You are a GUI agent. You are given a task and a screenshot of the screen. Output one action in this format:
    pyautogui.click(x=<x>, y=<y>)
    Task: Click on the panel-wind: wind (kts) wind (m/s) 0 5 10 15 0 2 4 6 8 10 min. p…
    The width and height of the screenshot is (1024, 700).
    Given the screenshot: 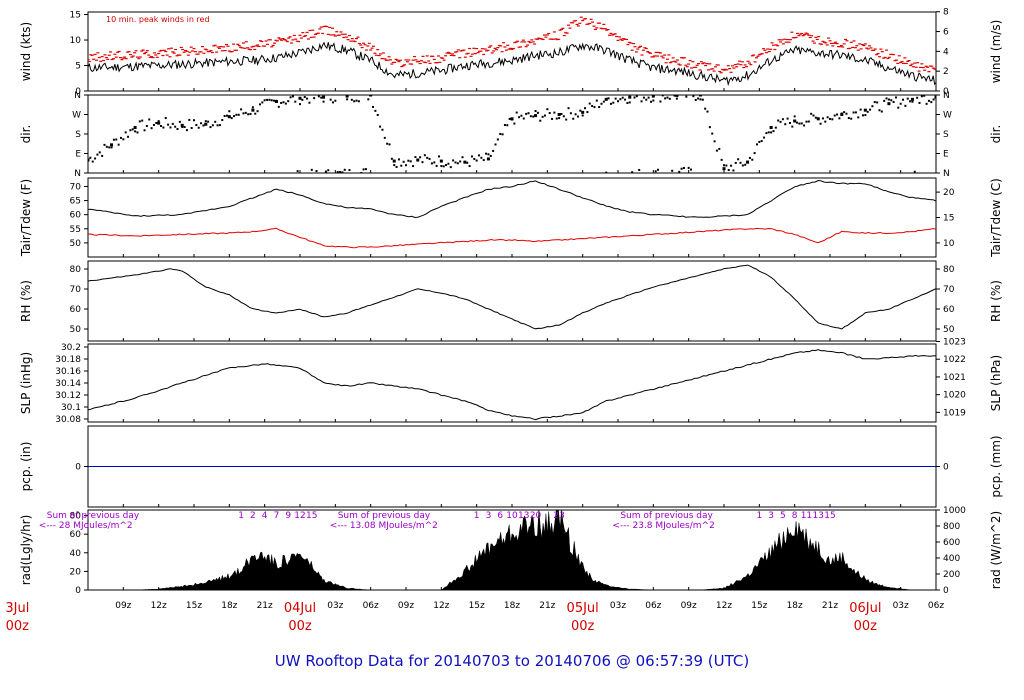 What is the action you would take?
    pyautogui.click(x=511, y=52)
    